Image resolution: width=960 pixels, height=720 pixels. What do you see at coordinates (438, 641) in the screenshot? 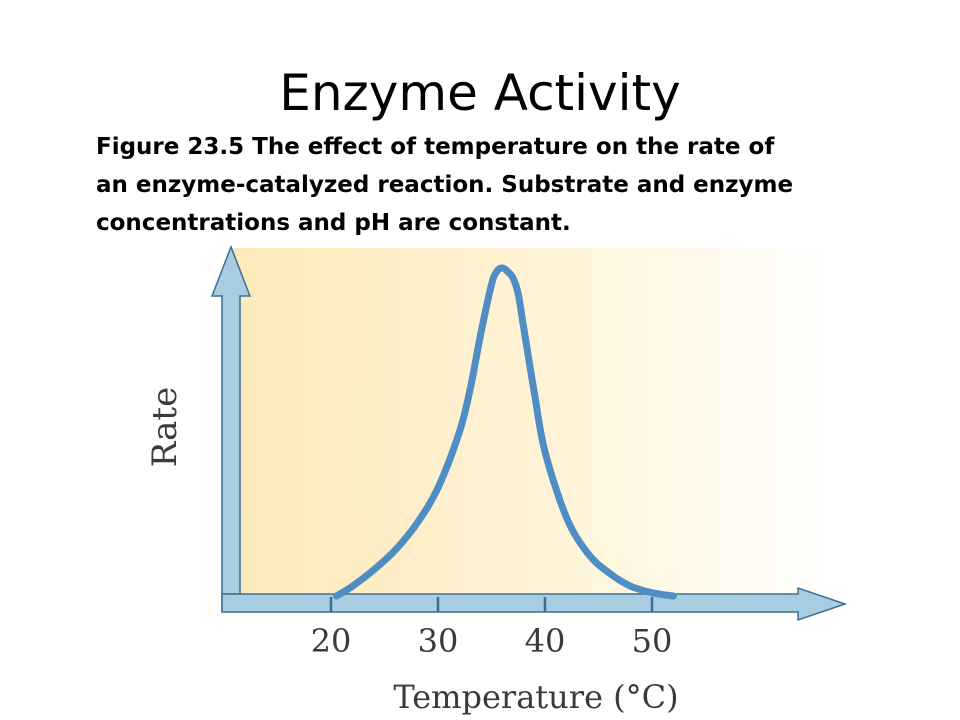
I see `x-tick-label-30: 30` at bounding box center [438, 641].